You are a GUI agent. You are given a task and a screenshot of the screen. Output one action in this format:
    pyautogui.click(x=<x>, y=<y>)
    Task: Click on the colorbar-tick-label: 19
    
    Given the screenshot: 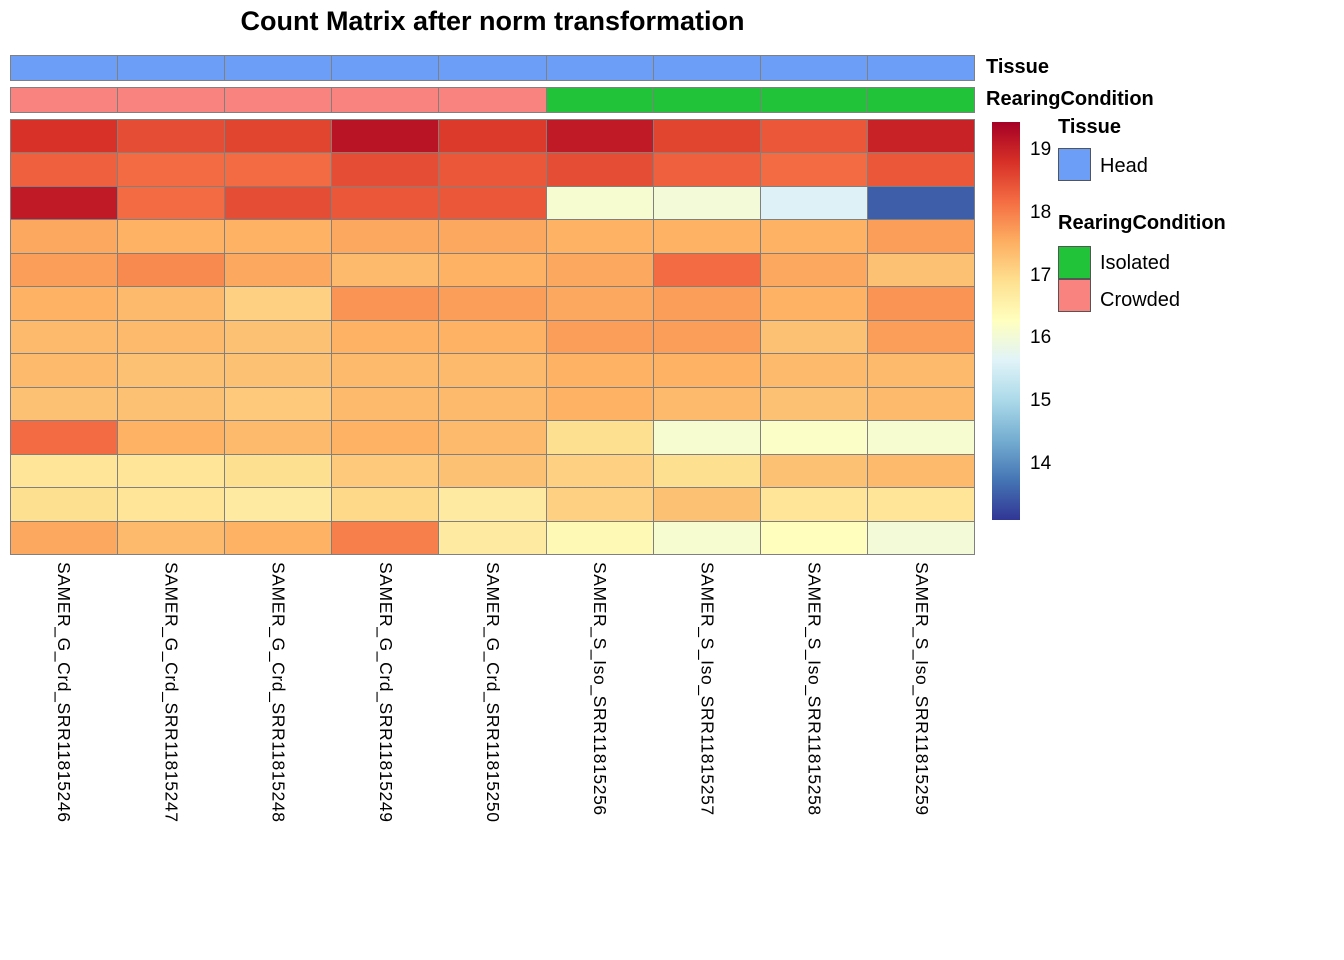 What is the action you would take?
    pyautogui.click(x=1041, y=150)
    